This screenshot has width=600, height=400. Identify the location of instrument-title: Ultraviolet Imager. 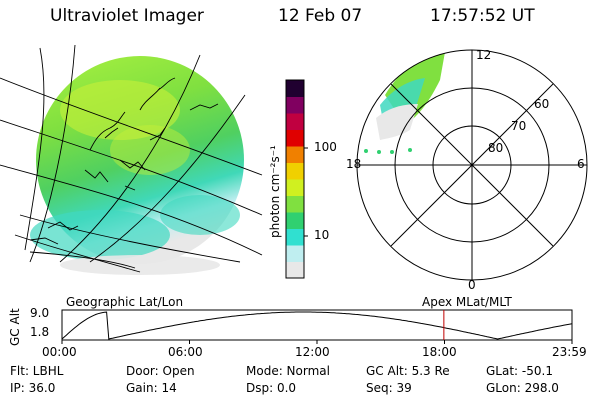
(127, 16).